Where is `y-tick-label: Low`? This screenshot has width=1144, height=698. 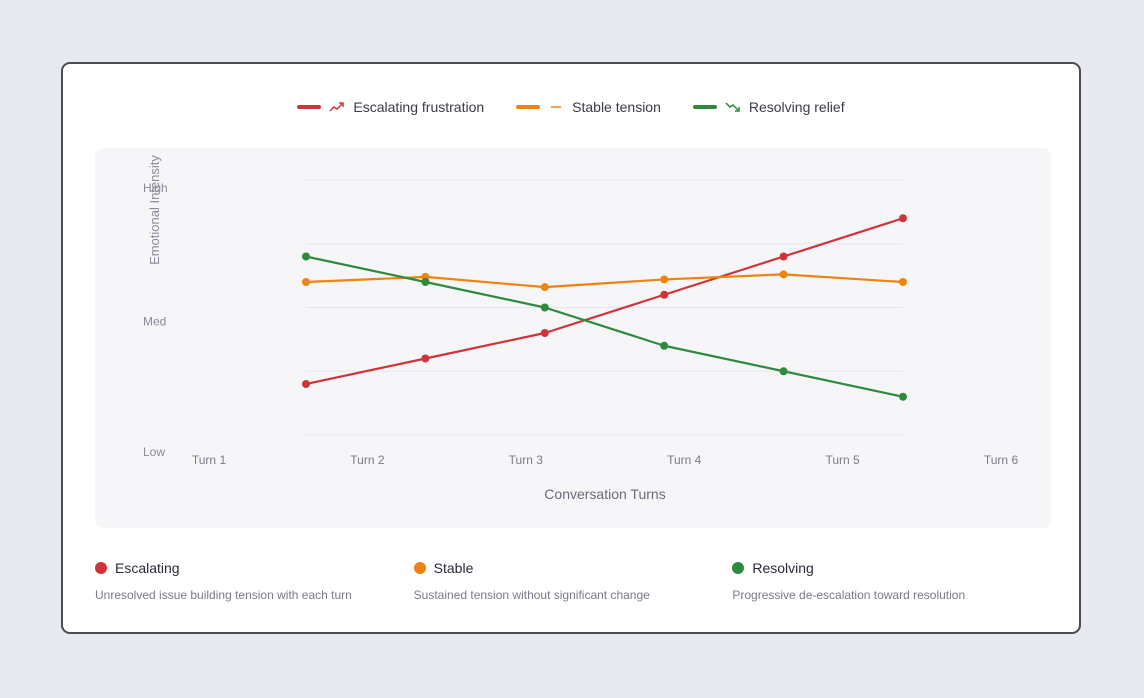
y-tick-label: Low is located at coordinates (154, 452).